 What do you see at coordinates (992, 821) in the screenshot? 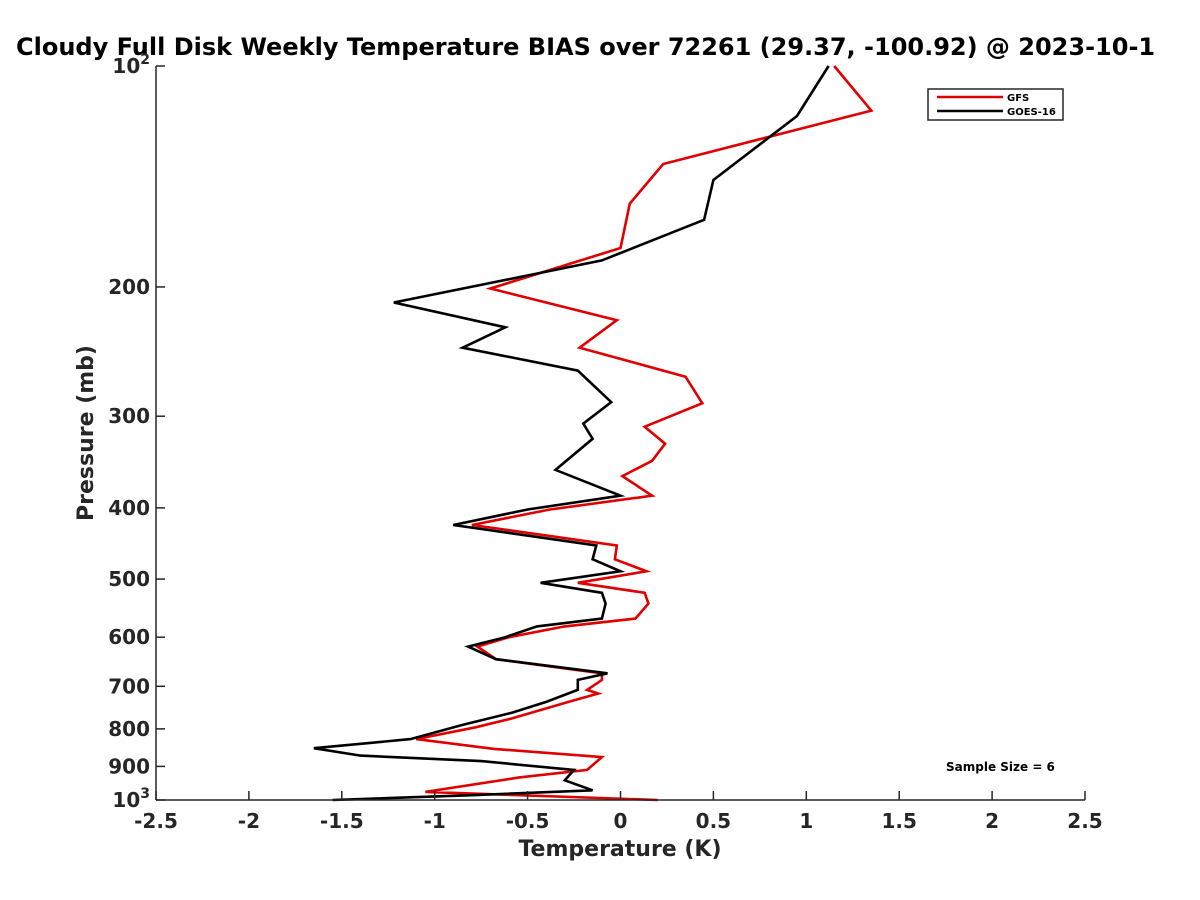
I see `x-tick-label: 2` at bounding box center [992, 821].